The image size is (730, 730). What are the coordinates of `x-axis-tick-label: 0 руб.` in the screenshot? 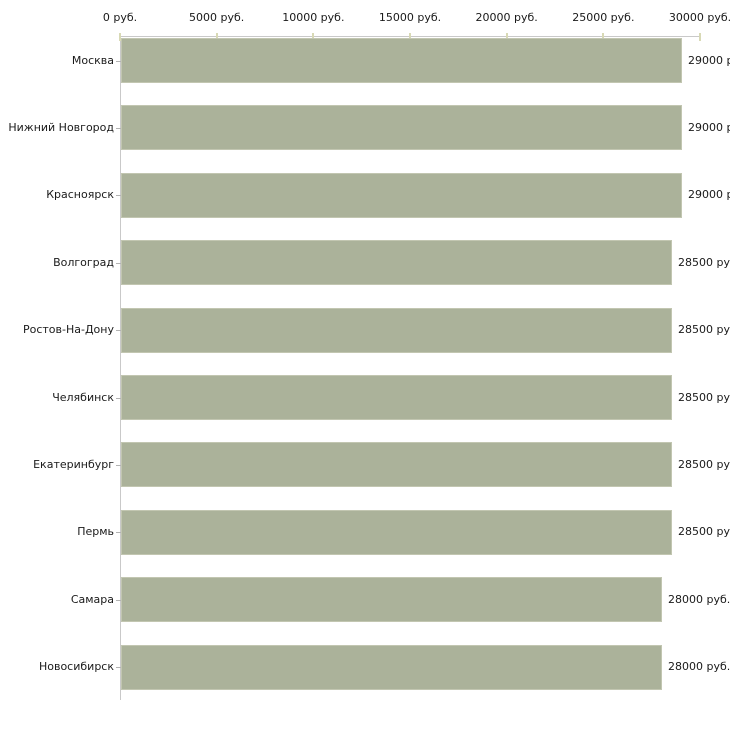 It's located at (120, 17).